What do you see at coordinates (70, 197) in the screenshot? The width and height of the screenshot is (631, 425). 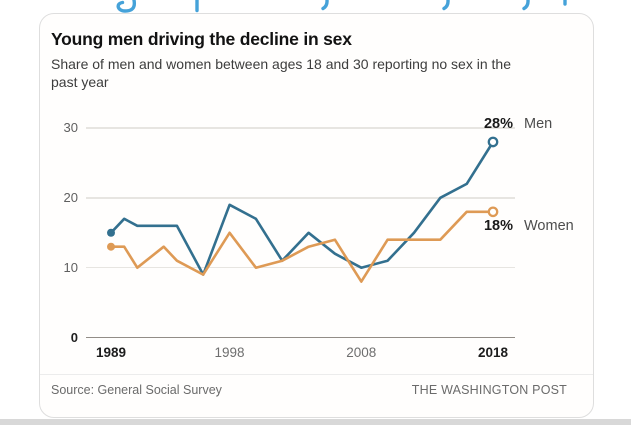 I see `y-tick-20: 20` at bounding box center [70, 197].